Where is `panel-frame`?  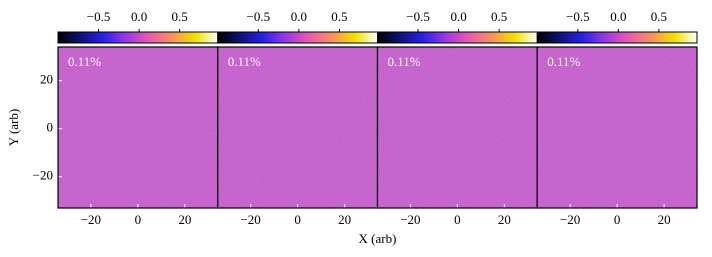 panel-frame is located at coordinates (617, 127).